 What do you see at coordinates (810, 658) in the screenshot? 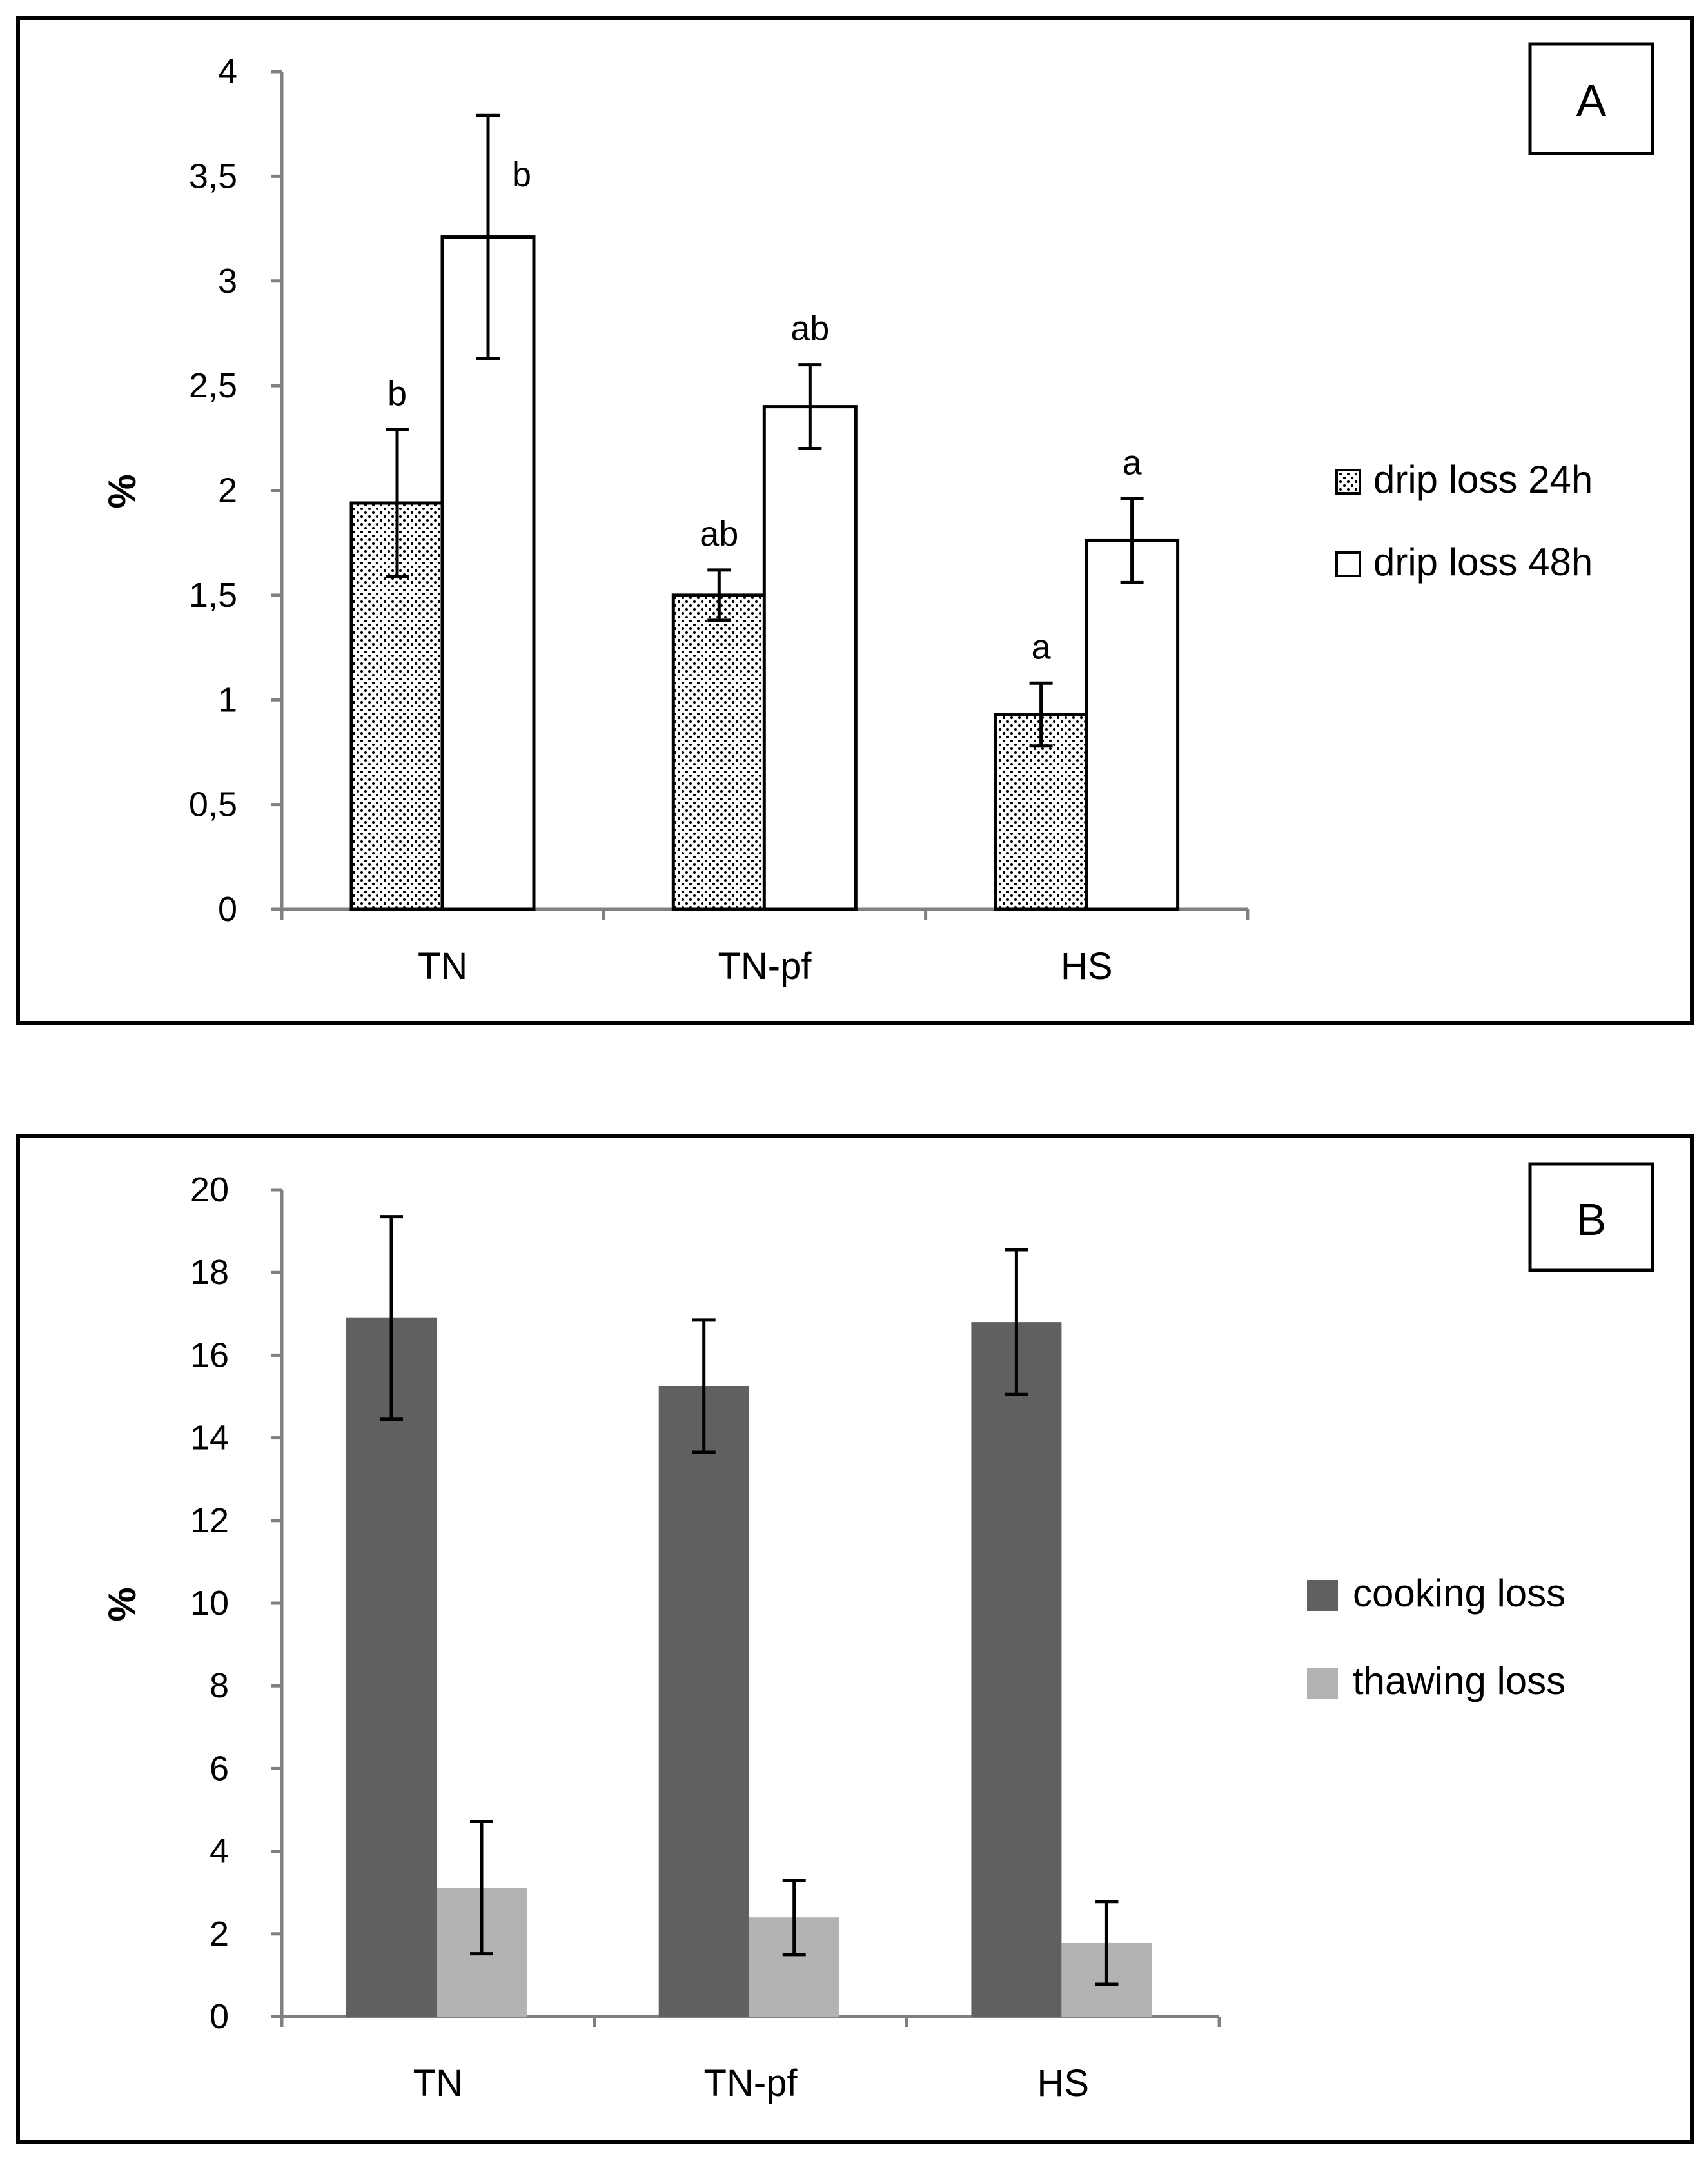
I see `panel-a-bar-drip-loss-48h-tn-pf` at bounding box center [810, 658].